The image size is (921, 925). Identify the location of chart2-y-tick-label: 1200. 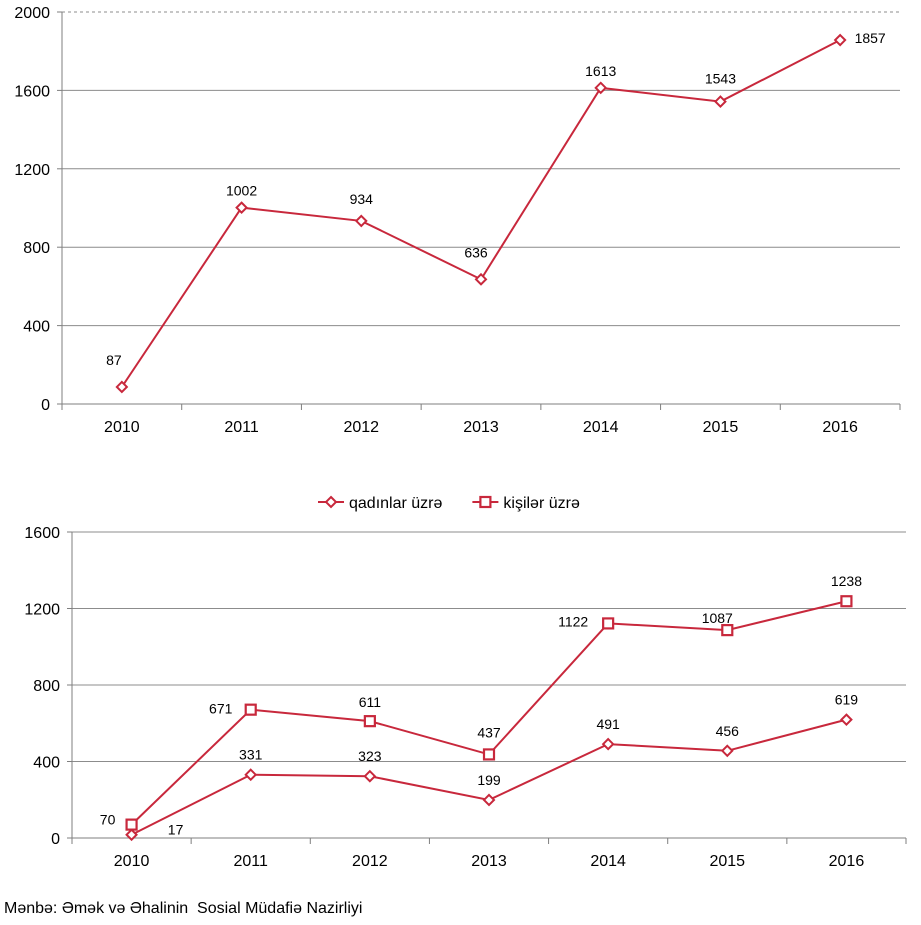
(42, 610).